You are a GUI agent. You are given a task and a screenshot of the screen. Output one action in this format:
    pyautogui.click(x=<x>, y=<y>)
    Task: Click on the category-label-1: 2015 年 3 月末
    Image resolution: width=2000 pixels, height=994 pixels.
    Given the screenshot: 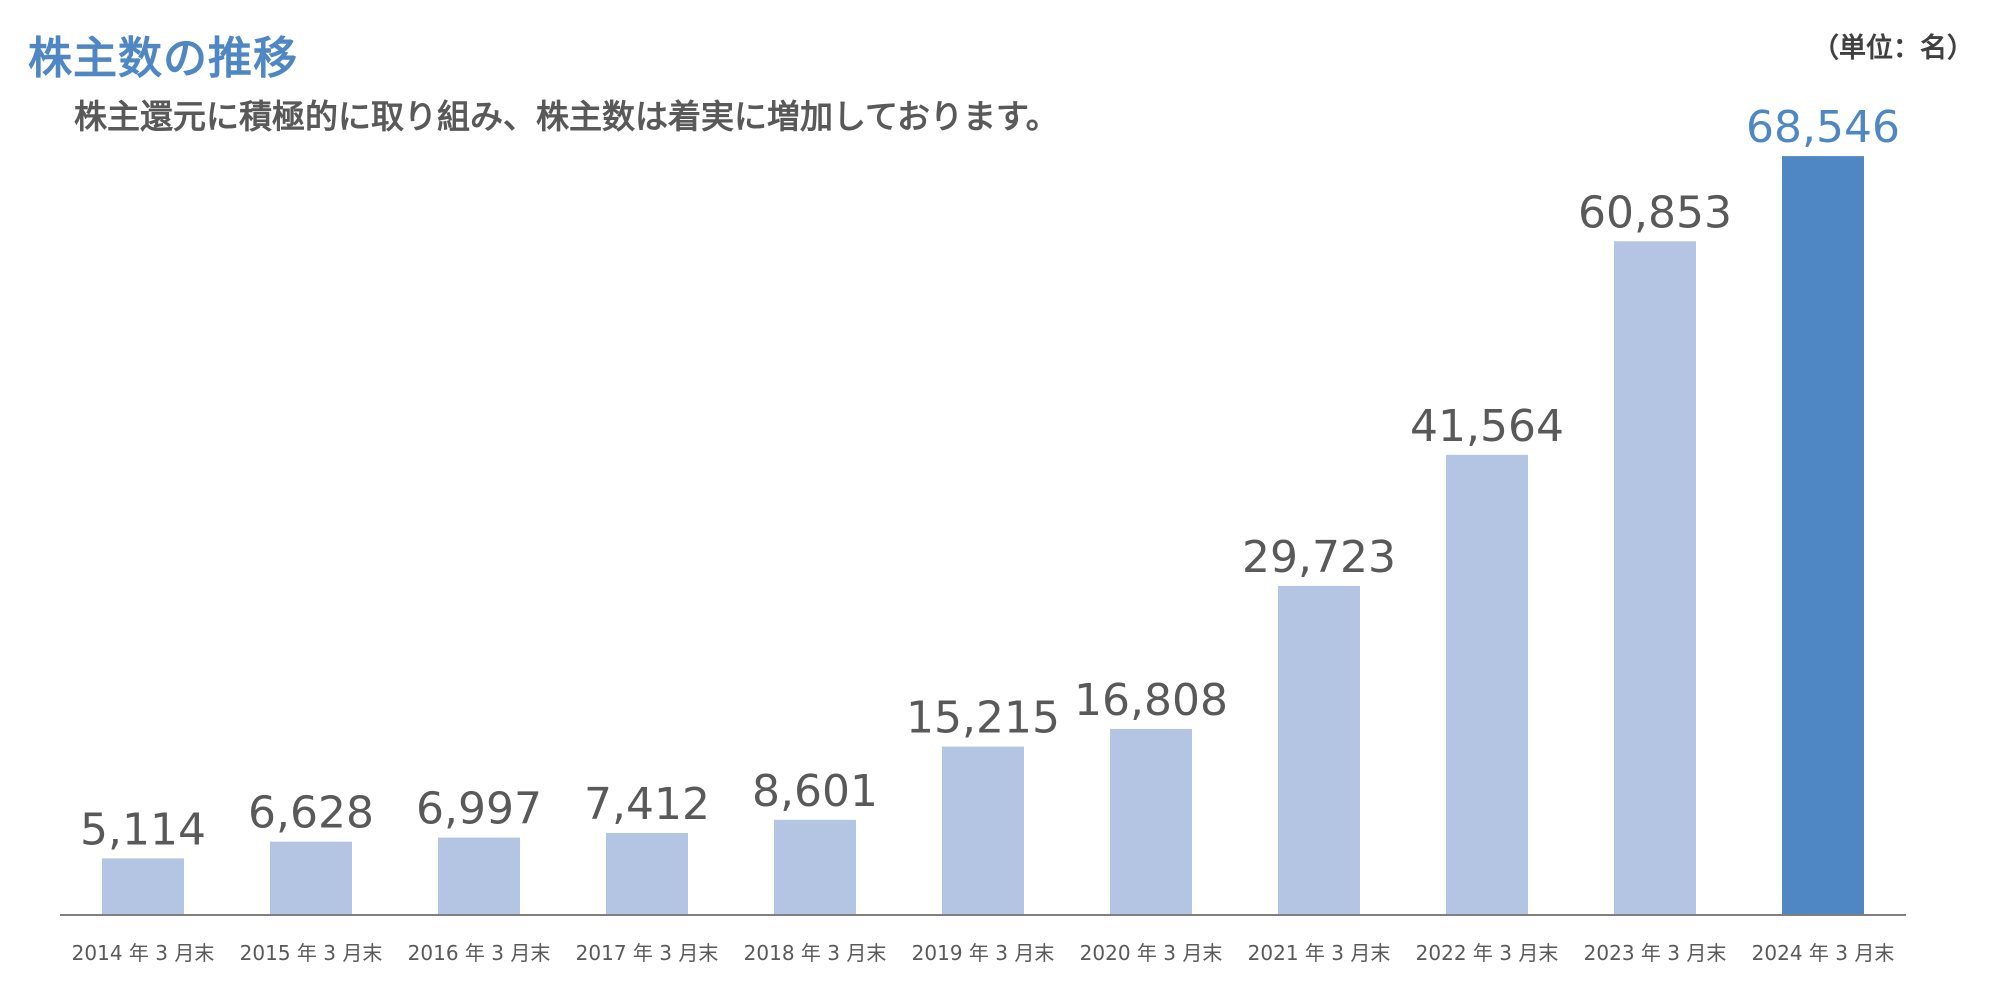 What is the action you would take?
    pyautogui.click(x=311, y=953)
    